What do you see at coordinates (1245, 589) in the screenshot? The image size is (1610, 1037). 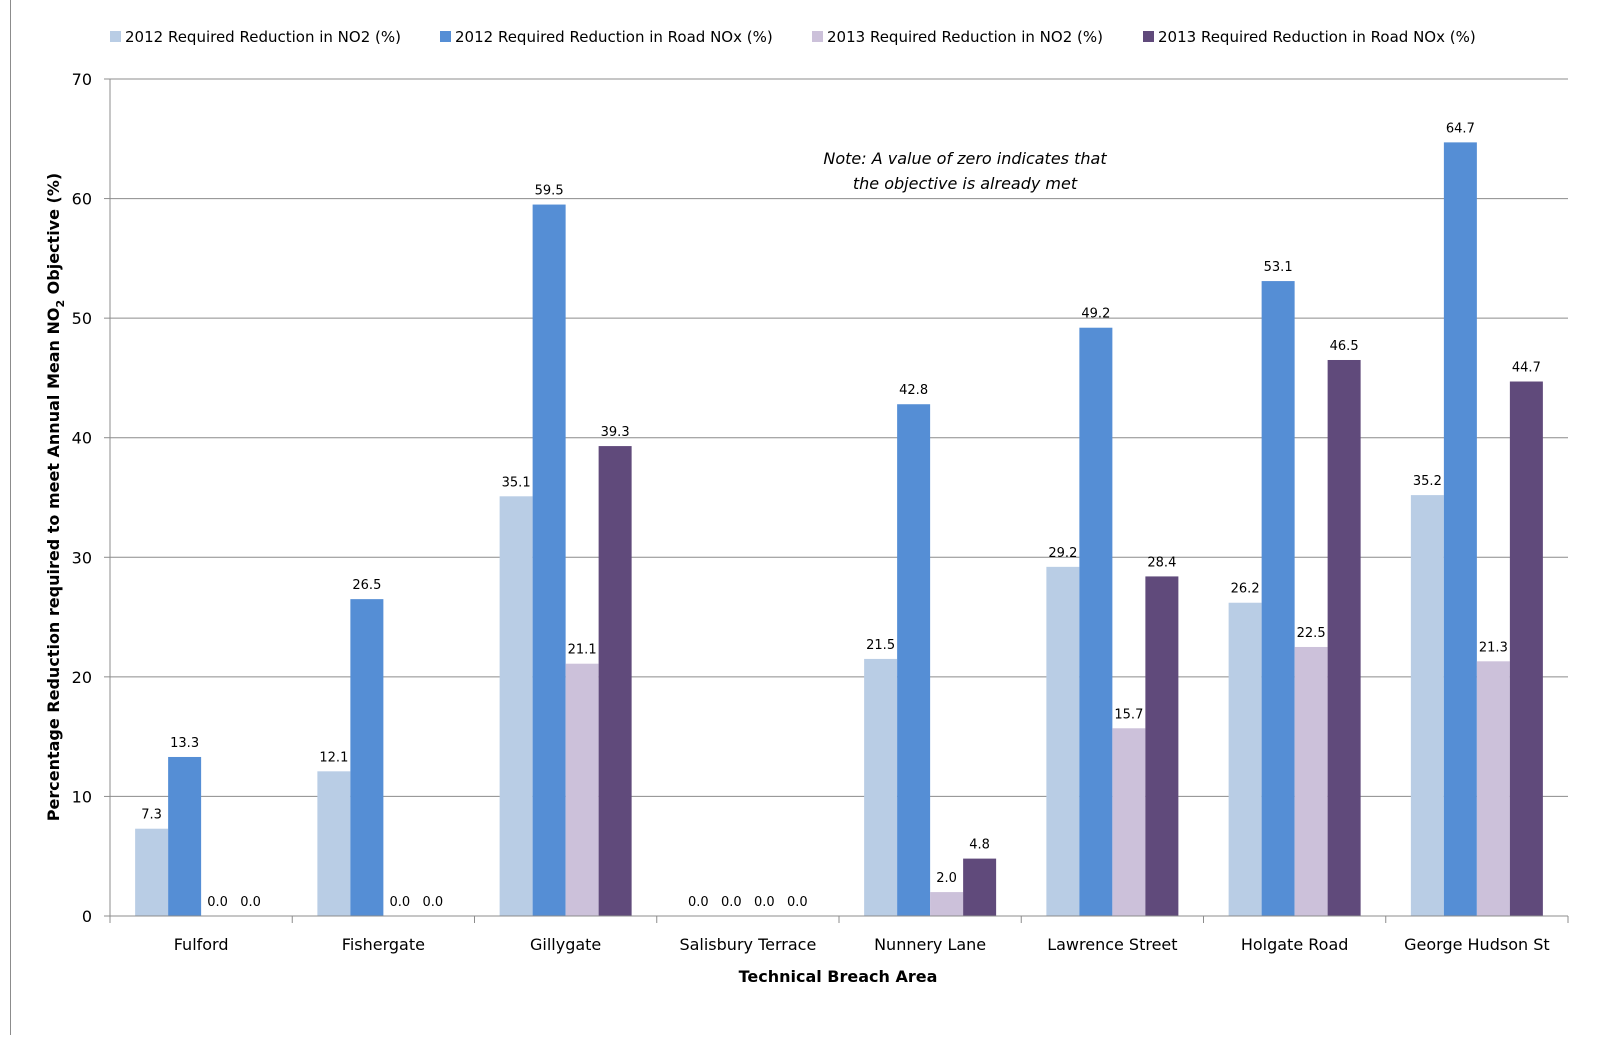 I see `data-label: 26.2` at bounding box center [1245, 589].